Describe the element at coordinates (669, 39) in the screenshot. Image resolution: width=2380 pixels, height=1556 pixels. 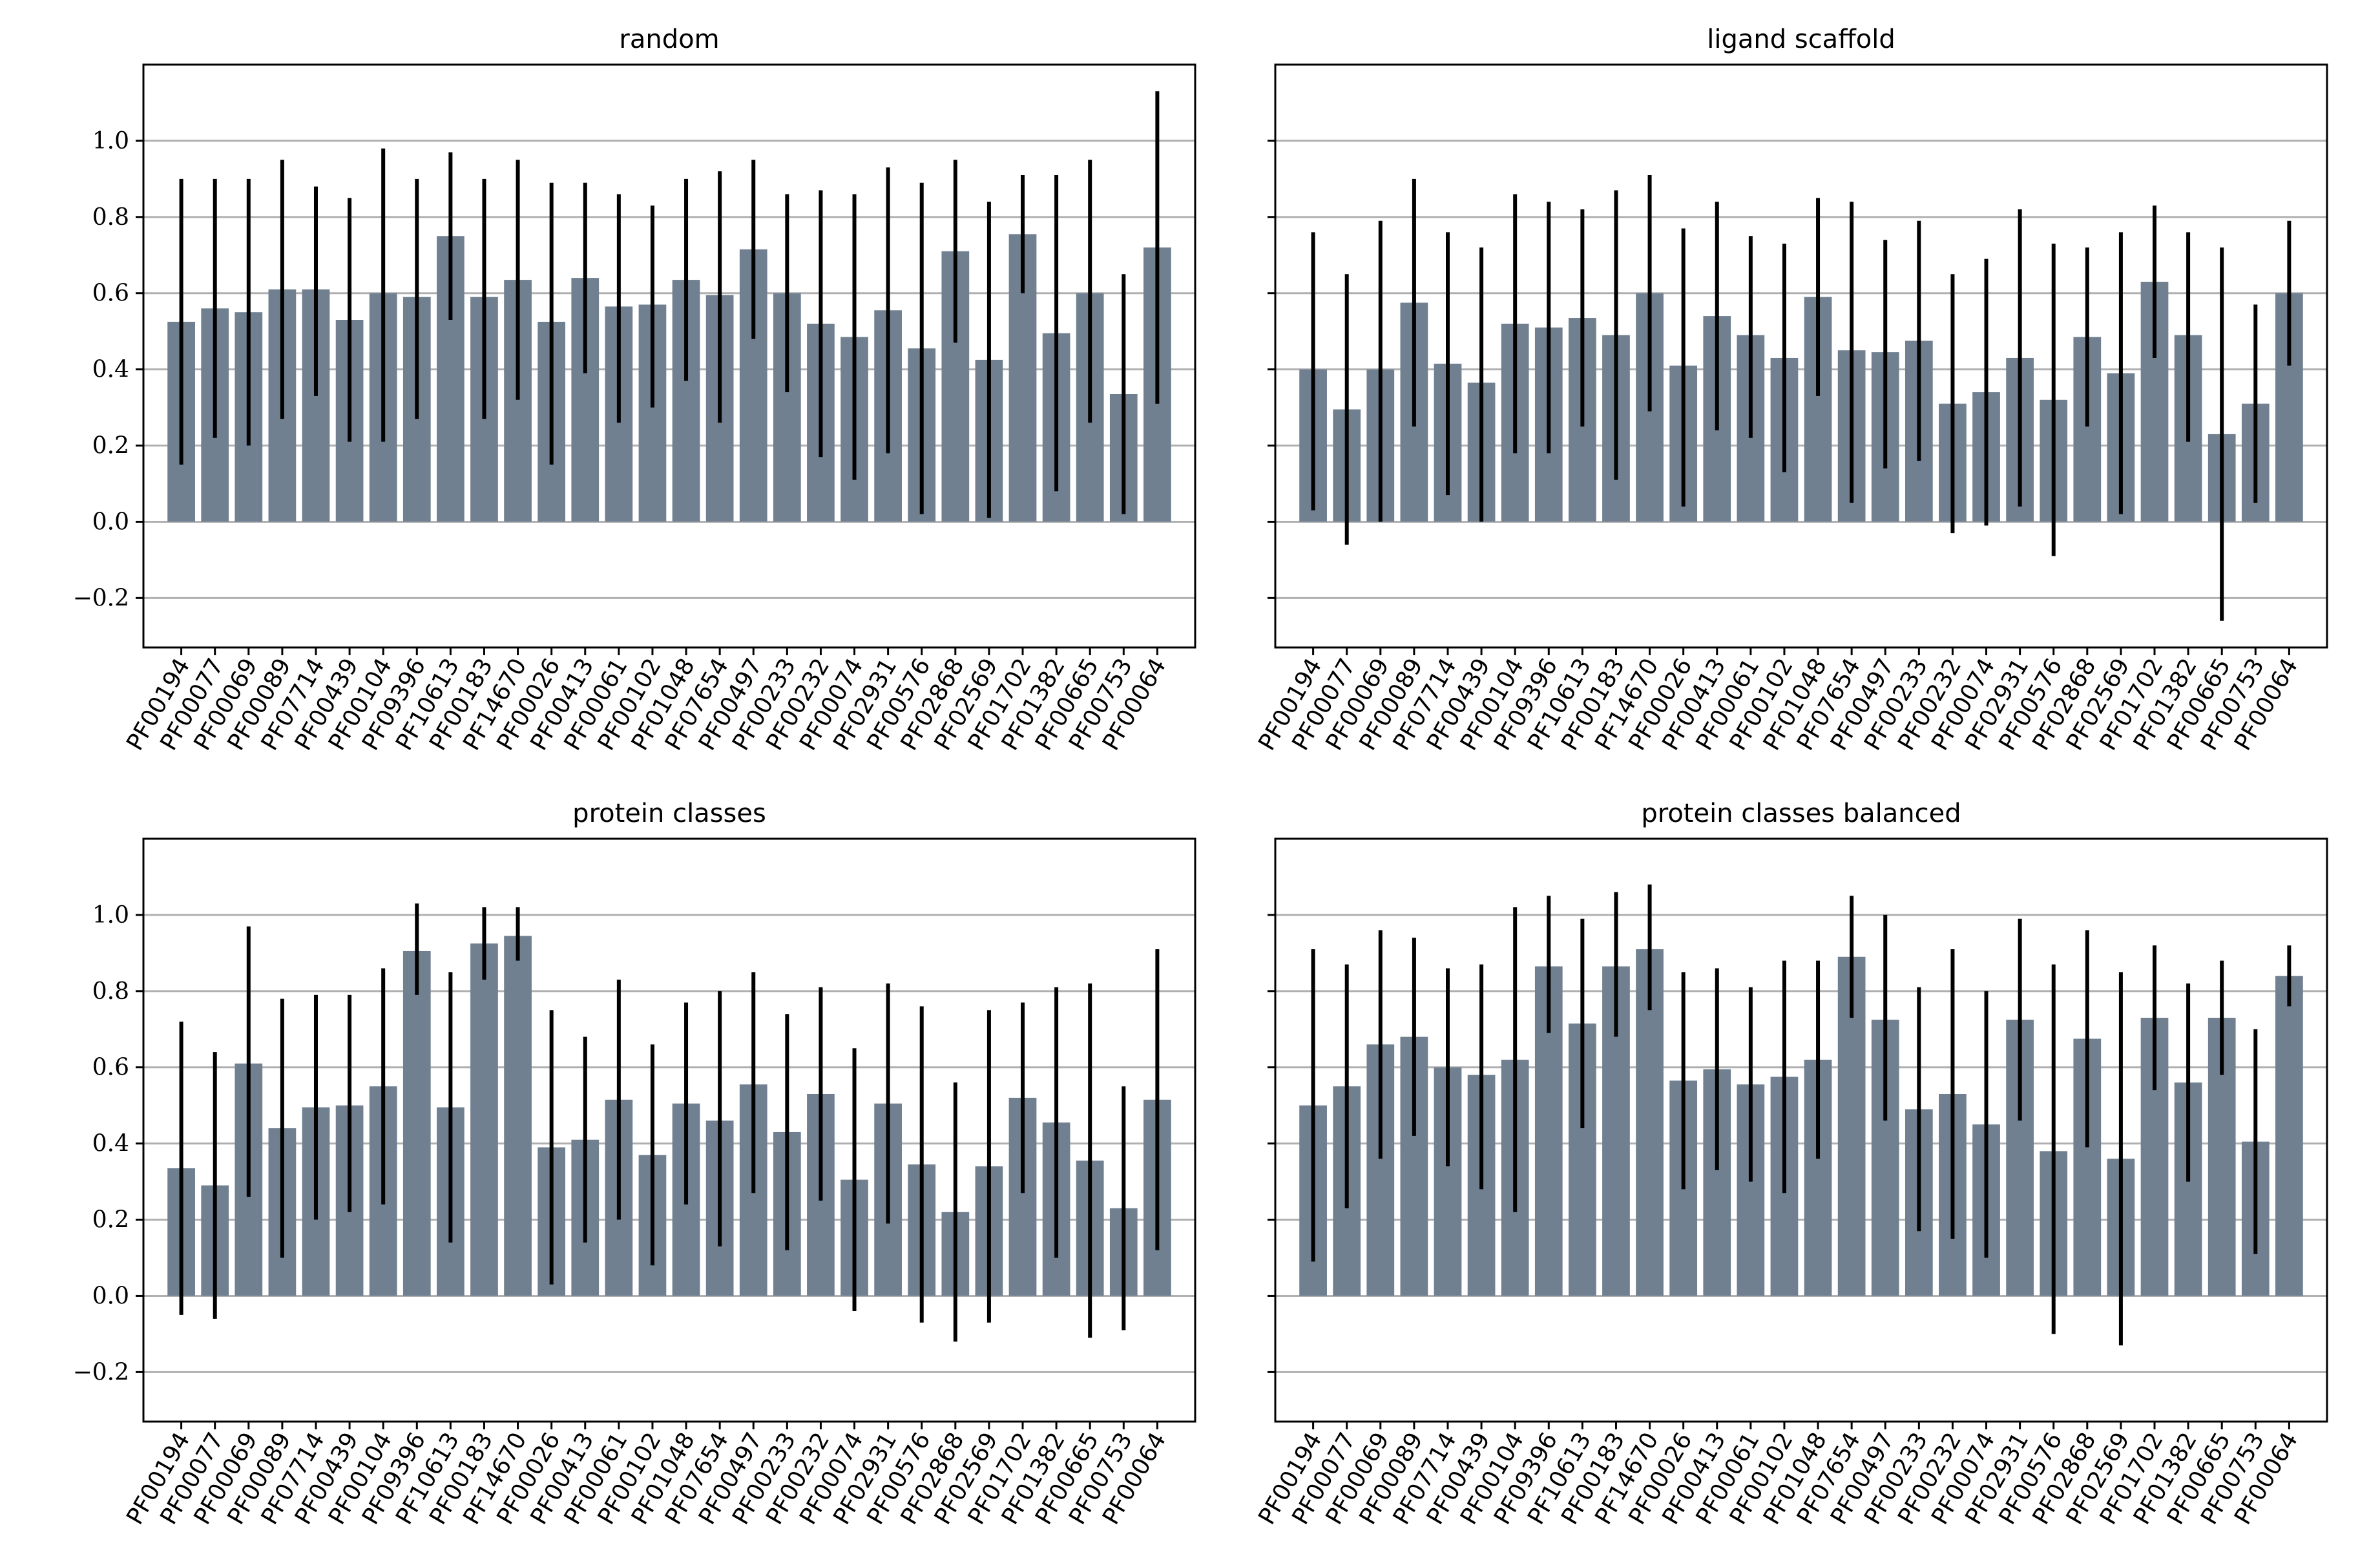
I see `chart-title: random` at that location.